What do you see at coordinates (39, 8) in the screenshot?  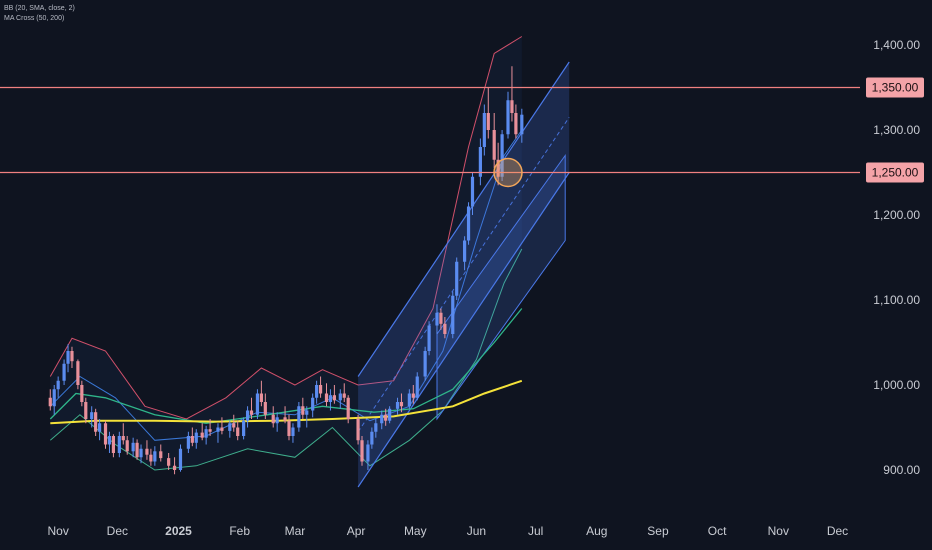 I see `legend-bb: BB (20, SMA, close, 2)` at bounding box center [39, 8].